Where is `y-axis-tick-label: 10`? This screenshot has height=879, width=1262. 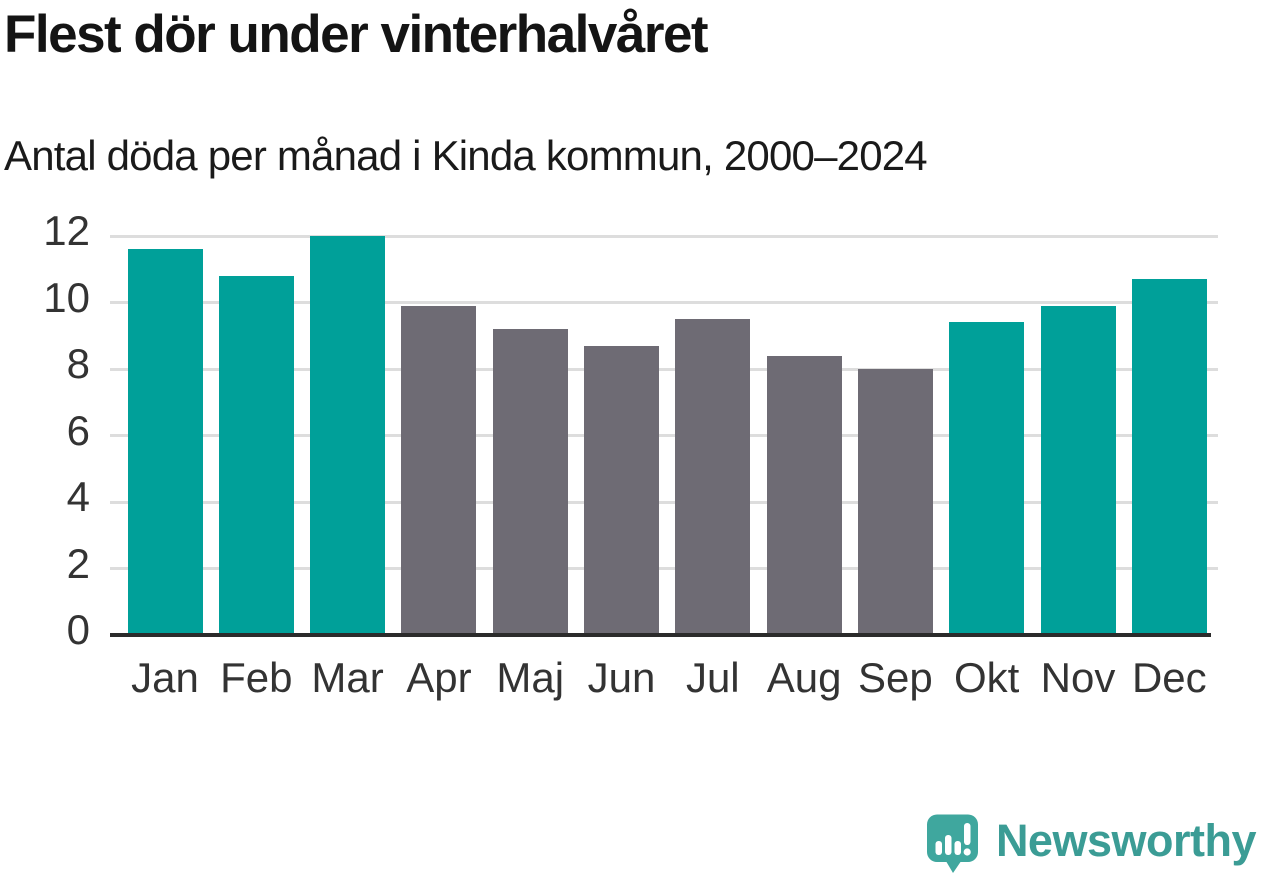
y-axis-tick-label: 10 is located at coordinates (66, 297).